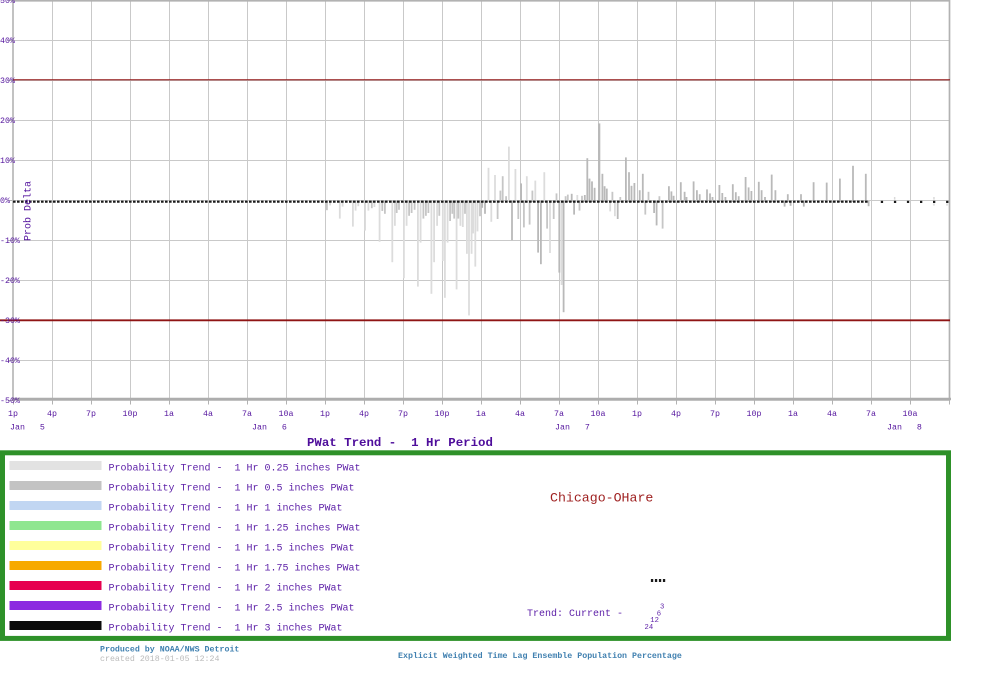  What do you see at coordinates (662, 608) in the screenshot?
I see `svg-text: 3` at bounding box center [662, 608].